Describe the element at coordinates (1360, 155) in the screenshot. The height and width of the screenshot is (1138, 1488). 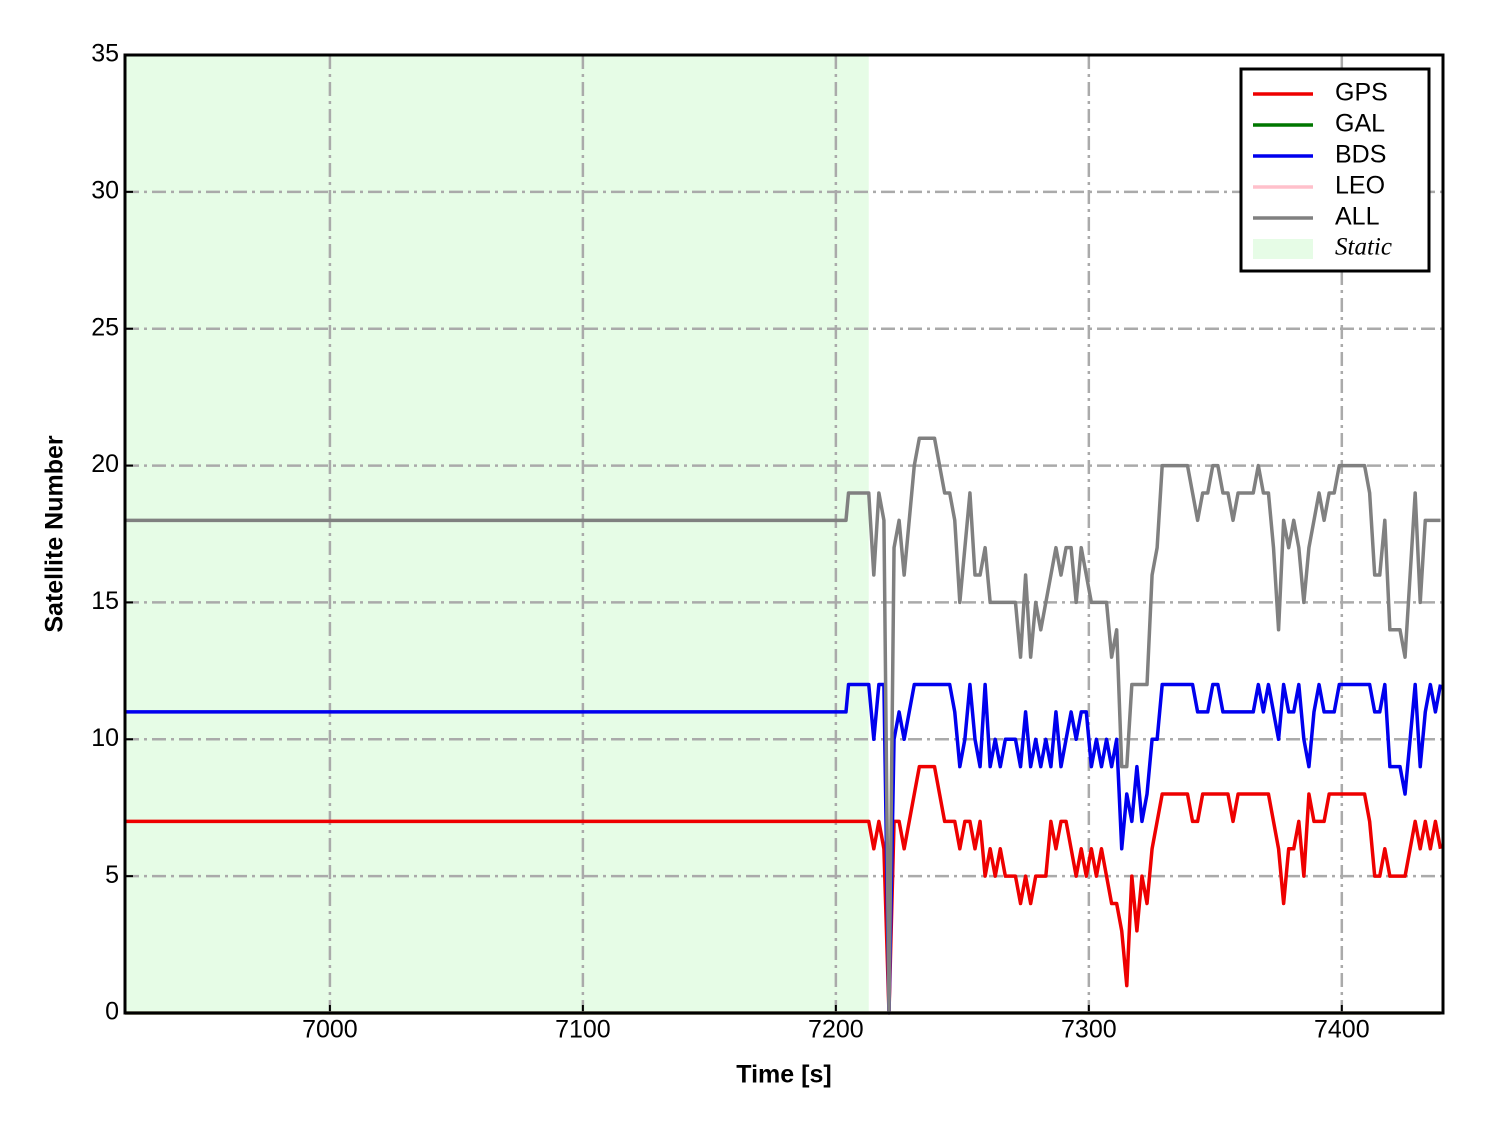
I see `legend-label: BDS` at that location.